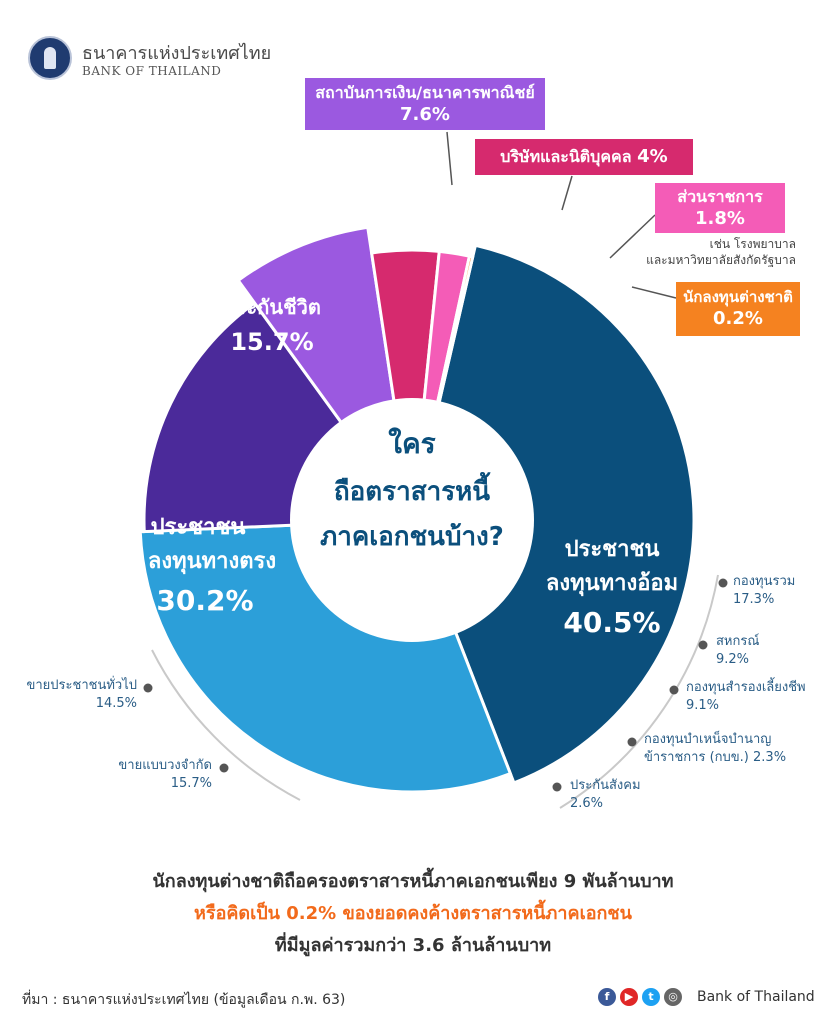 This screenshot has width=826, height=1024. Describe the element at coordinates (272, 307) in the screenshot. I see `label-life-1: ประกันชีวิต` at that location.